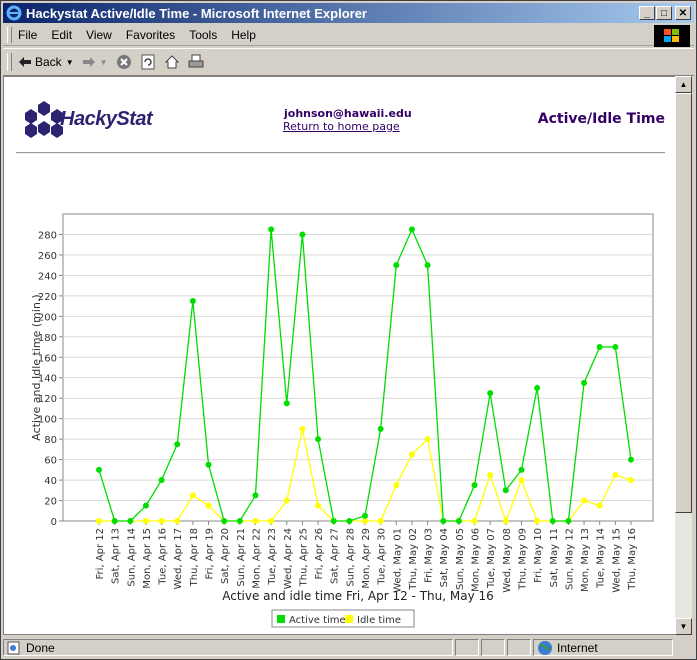 This screenshot has width=697, height=660. I want to click on forward-button: ▼, so click(95, 62).